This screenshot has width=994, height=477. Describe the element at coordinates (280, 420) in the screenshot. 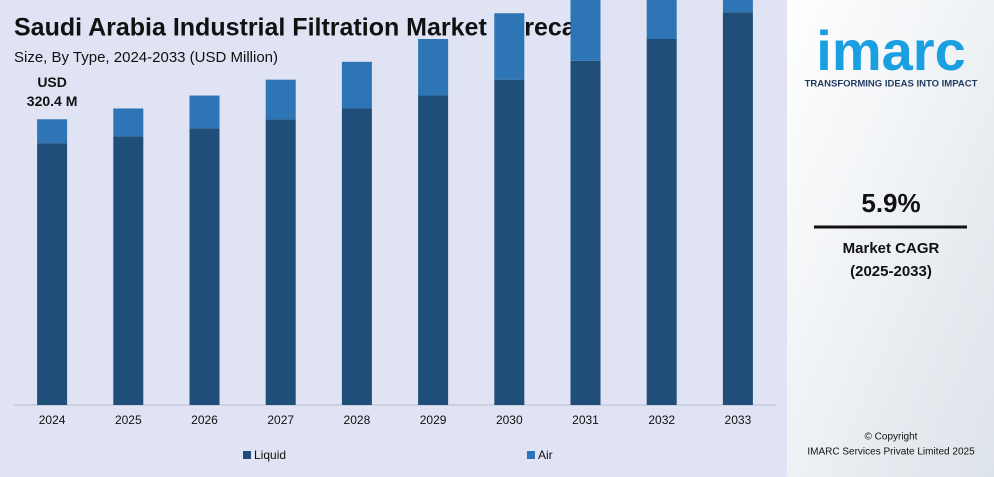

I see `x-tick-label: 2027` at that location.